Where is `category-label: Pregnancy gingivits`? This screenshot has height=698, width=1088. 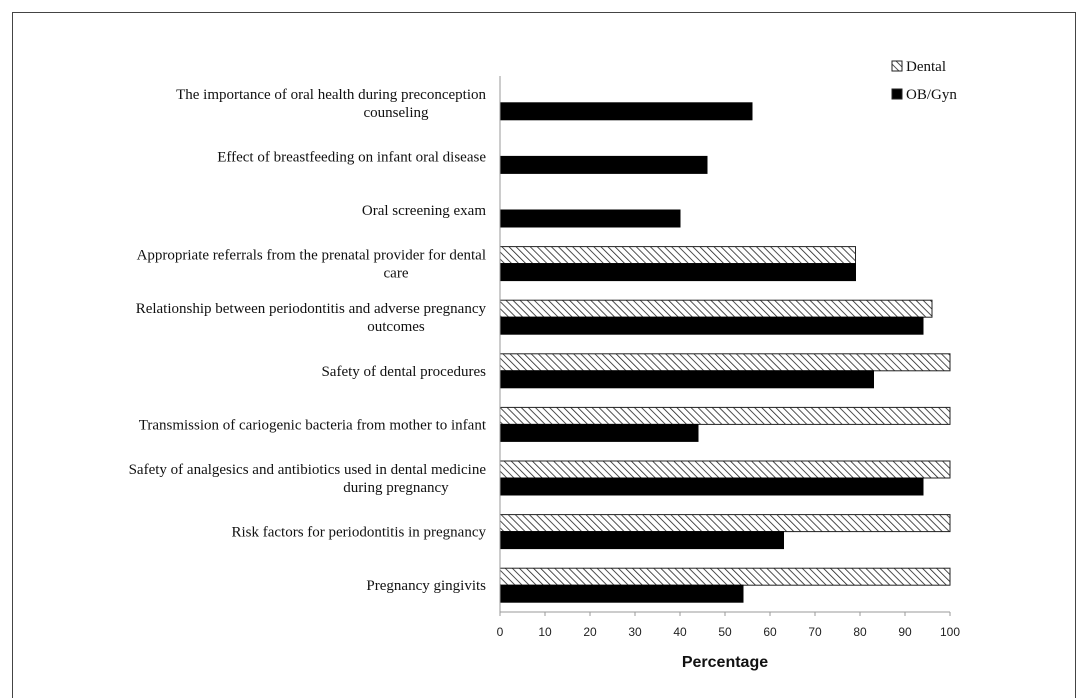 category-label: Pregnancy gingivits is located at coordinates (426, 586).